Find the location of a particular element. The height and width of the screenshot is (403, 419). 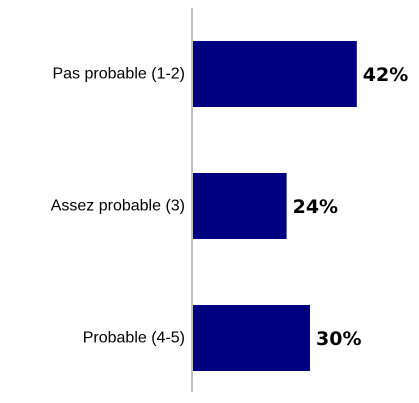

value-label-2: 24% is located at coordinates (315, 207).